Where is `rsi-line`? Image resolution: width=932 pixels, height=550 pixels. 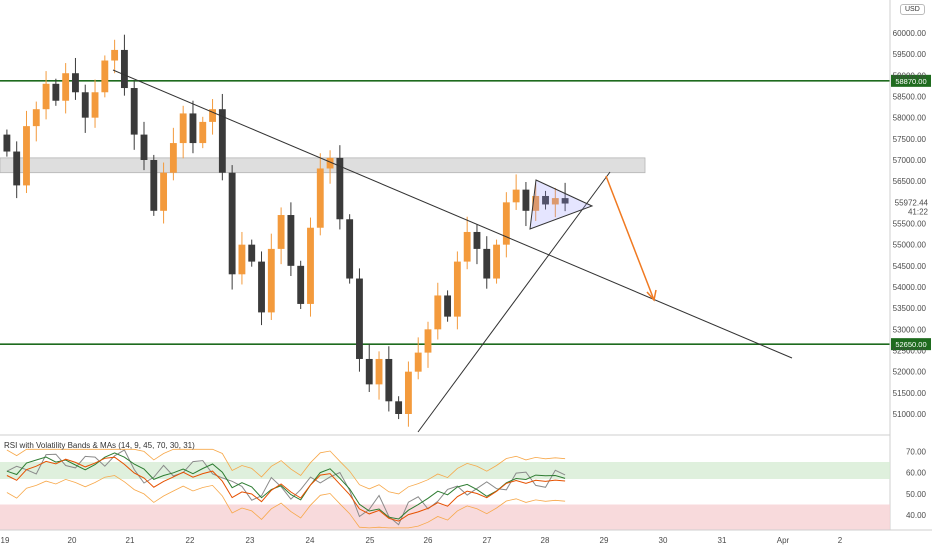 rsi-line is located at coordinates (286, 487).